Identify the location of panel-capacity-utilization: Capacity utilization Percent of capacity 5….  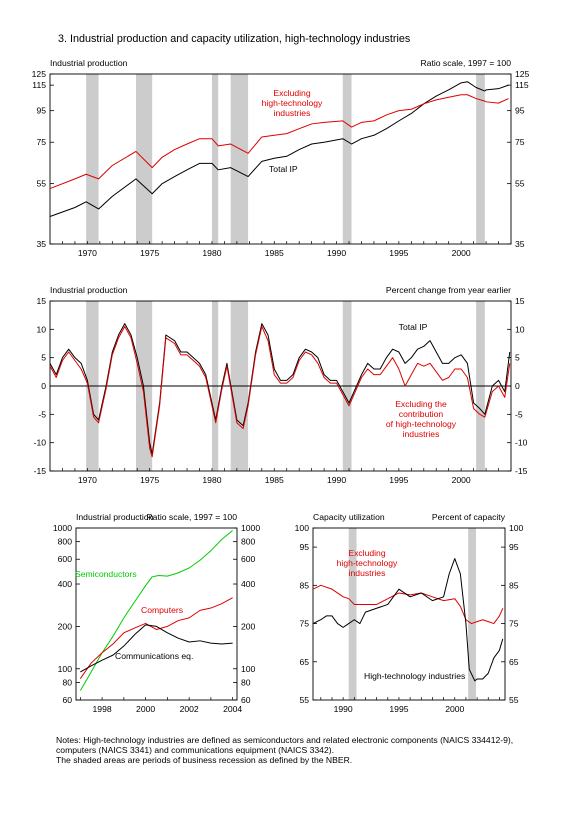
(409, 613).